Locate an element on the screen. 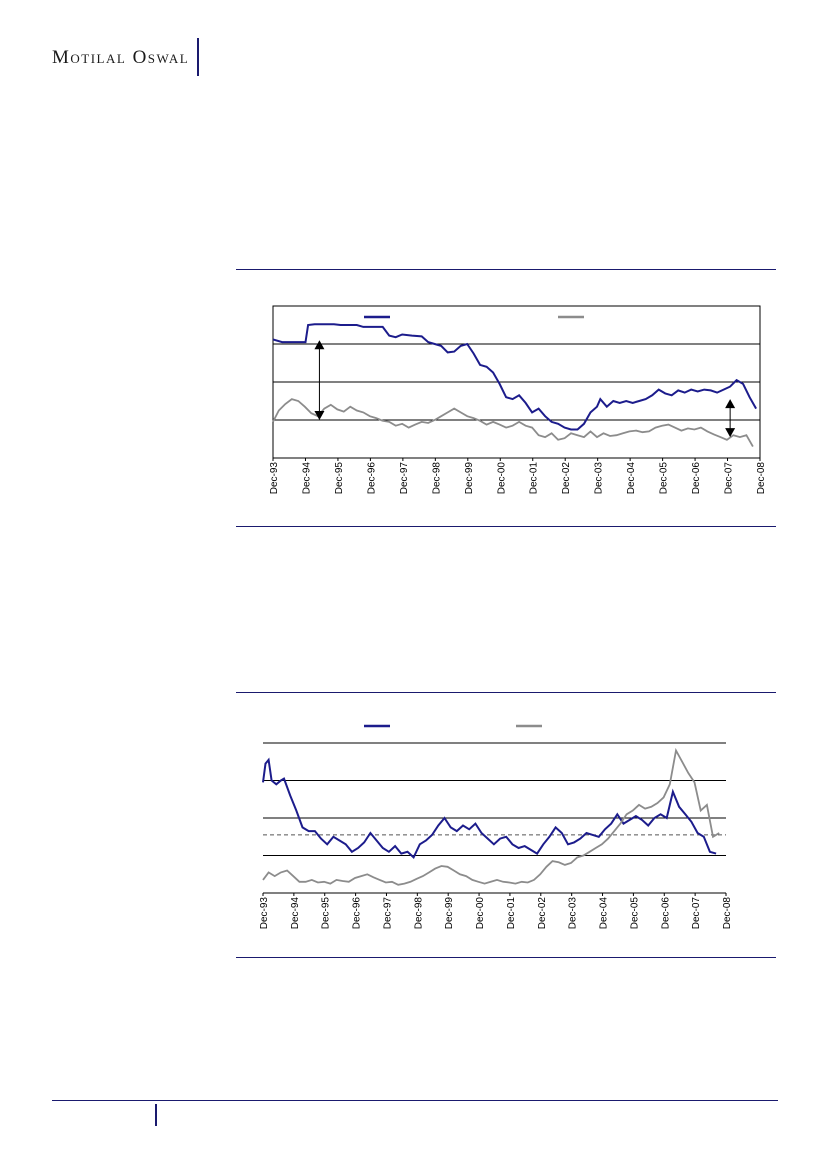 The width and height of the screenshot is (826, 1169). footer-rule is located at coordinates (415, 1100).